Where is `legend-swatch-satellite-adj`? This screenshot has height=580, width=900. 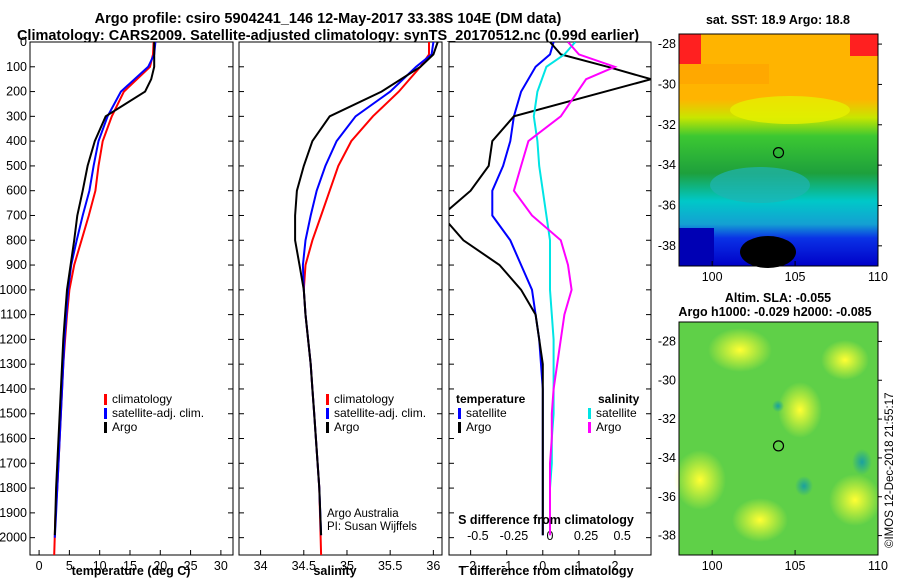
legend-swatch-satellite-adj is located at coordinates (327, 413).